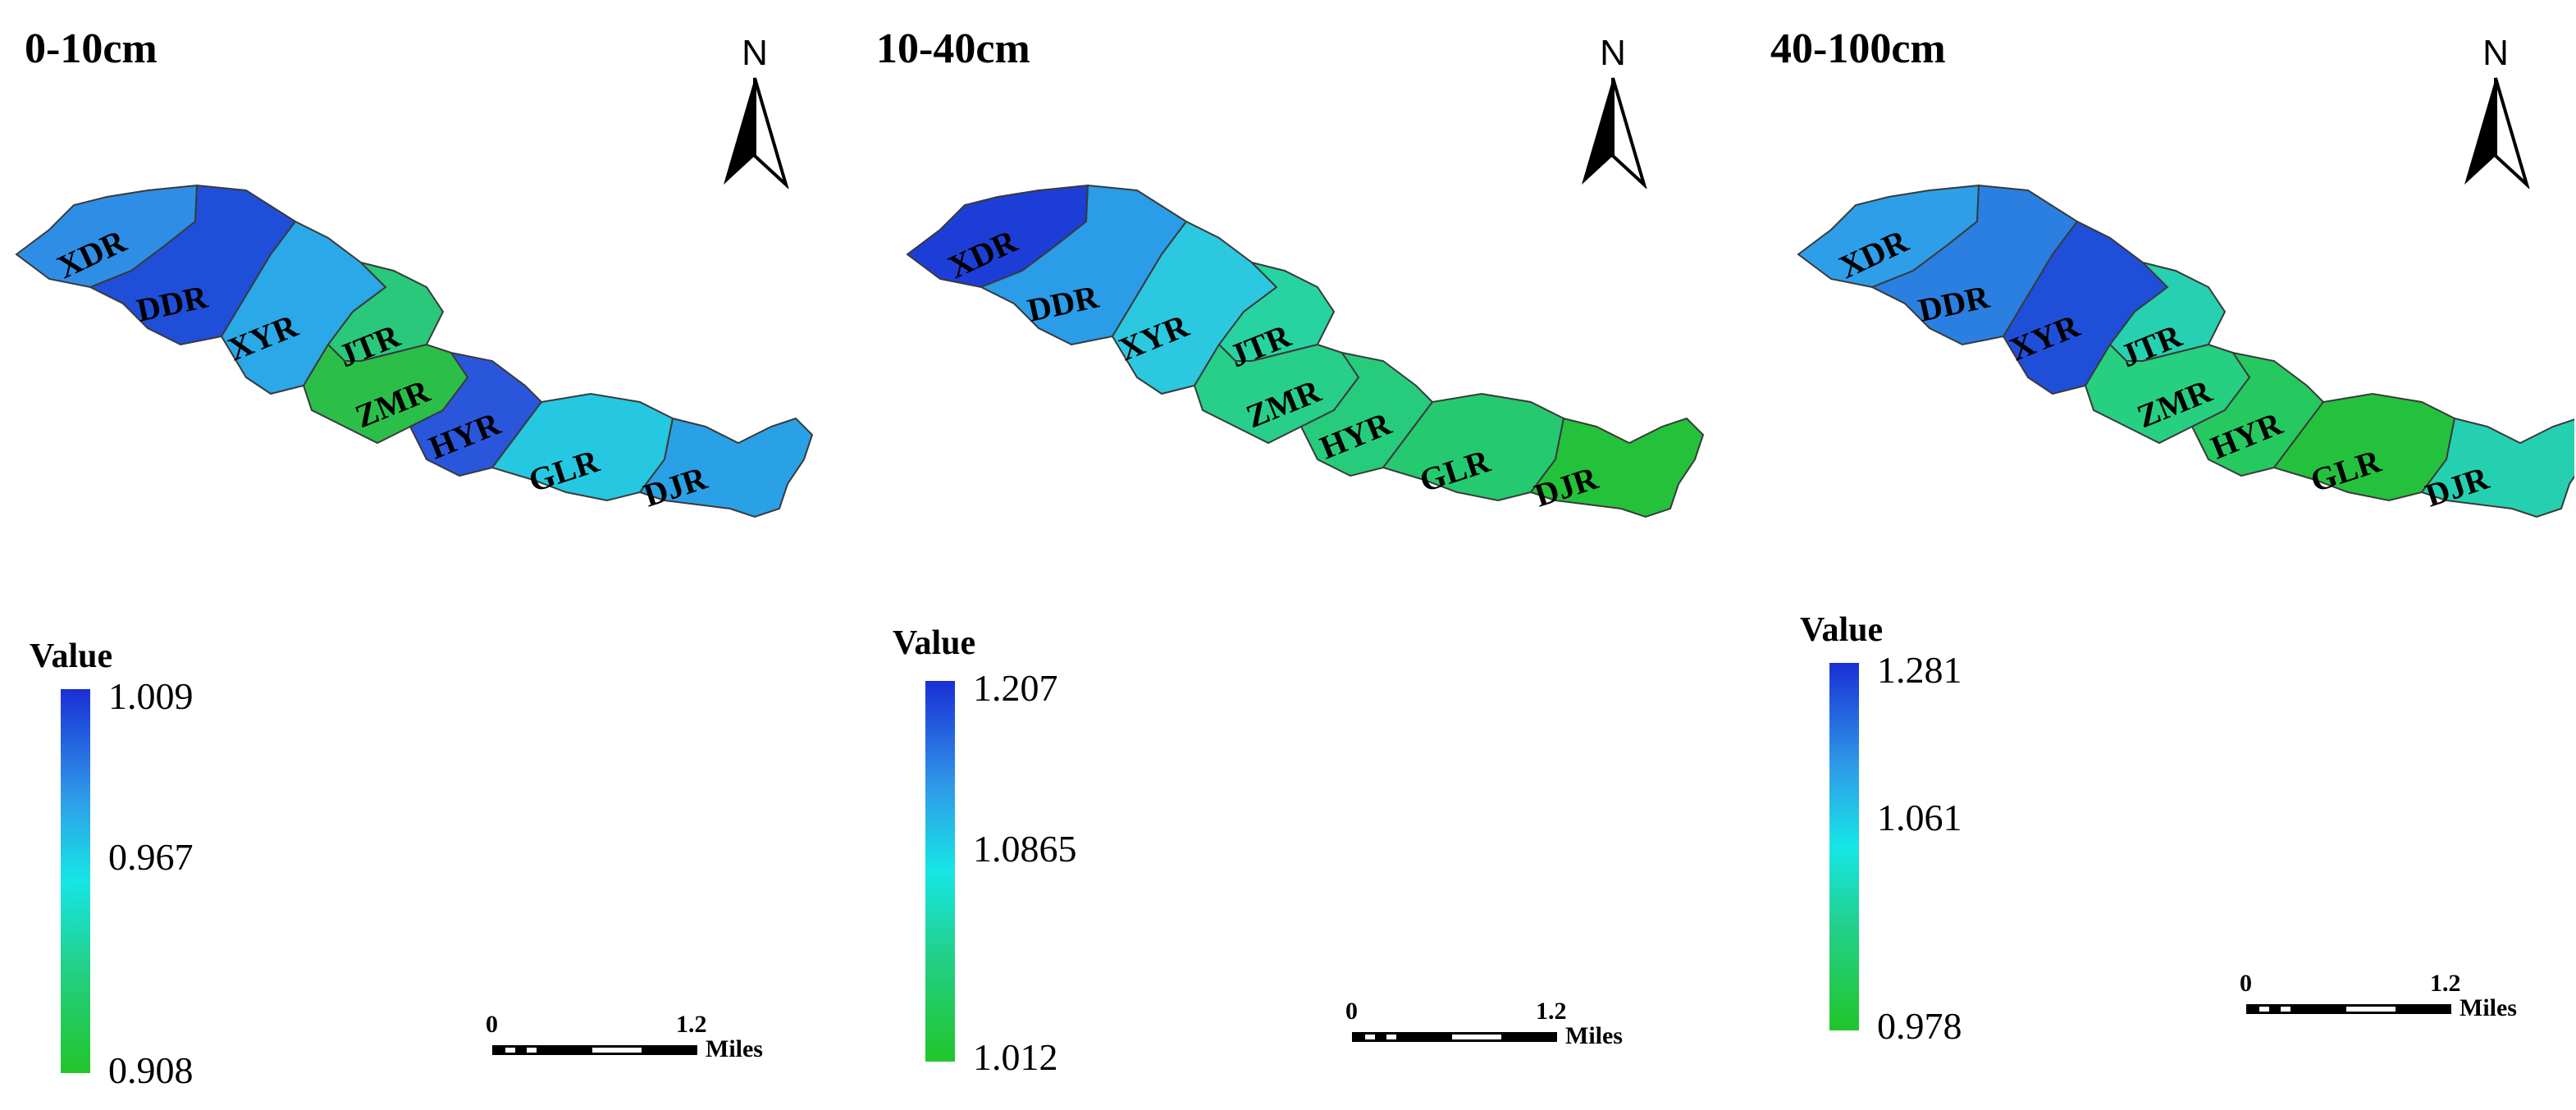 The width and height of the screenshot is (2576, 1110). Describe the element at coordinates (953, 48) in the screenshot. I see `panel-title: 10-40cm` at that location.